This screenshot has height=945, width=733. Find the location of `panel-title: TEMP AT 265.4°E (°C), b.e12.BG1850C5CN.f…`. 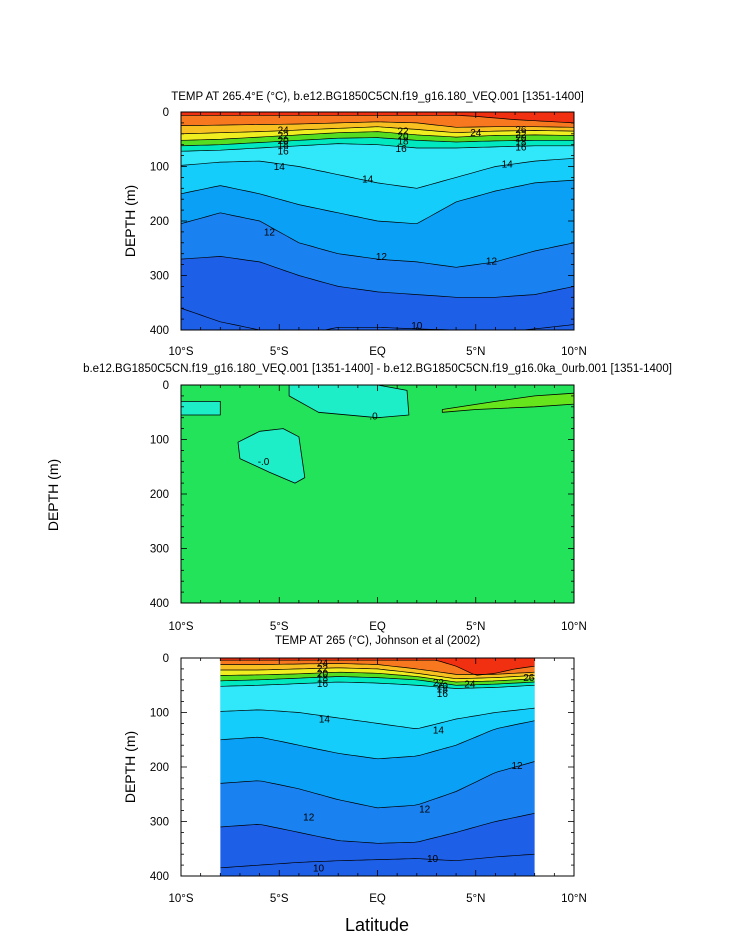

panel-title: TEMP AT 265.4°E (°C), b.e12.BG1850C5CN.f… is located at coordinates (377, 97).